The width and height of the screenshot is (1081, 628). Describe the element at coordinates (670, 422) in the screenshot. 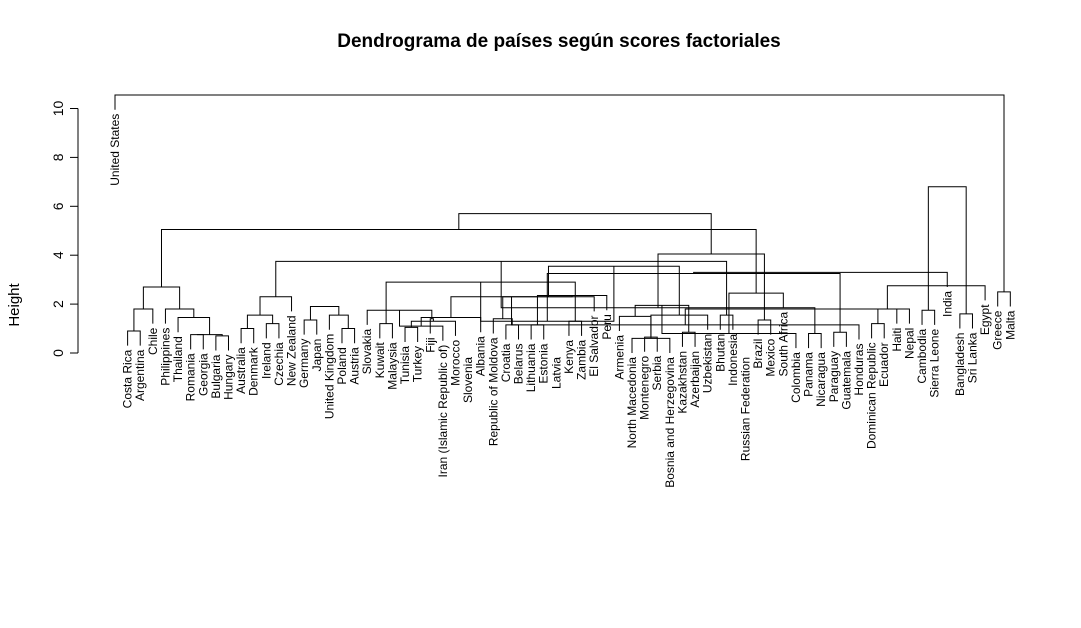

I see `leaf-label: Bosnia and Herzegovina` at that location.